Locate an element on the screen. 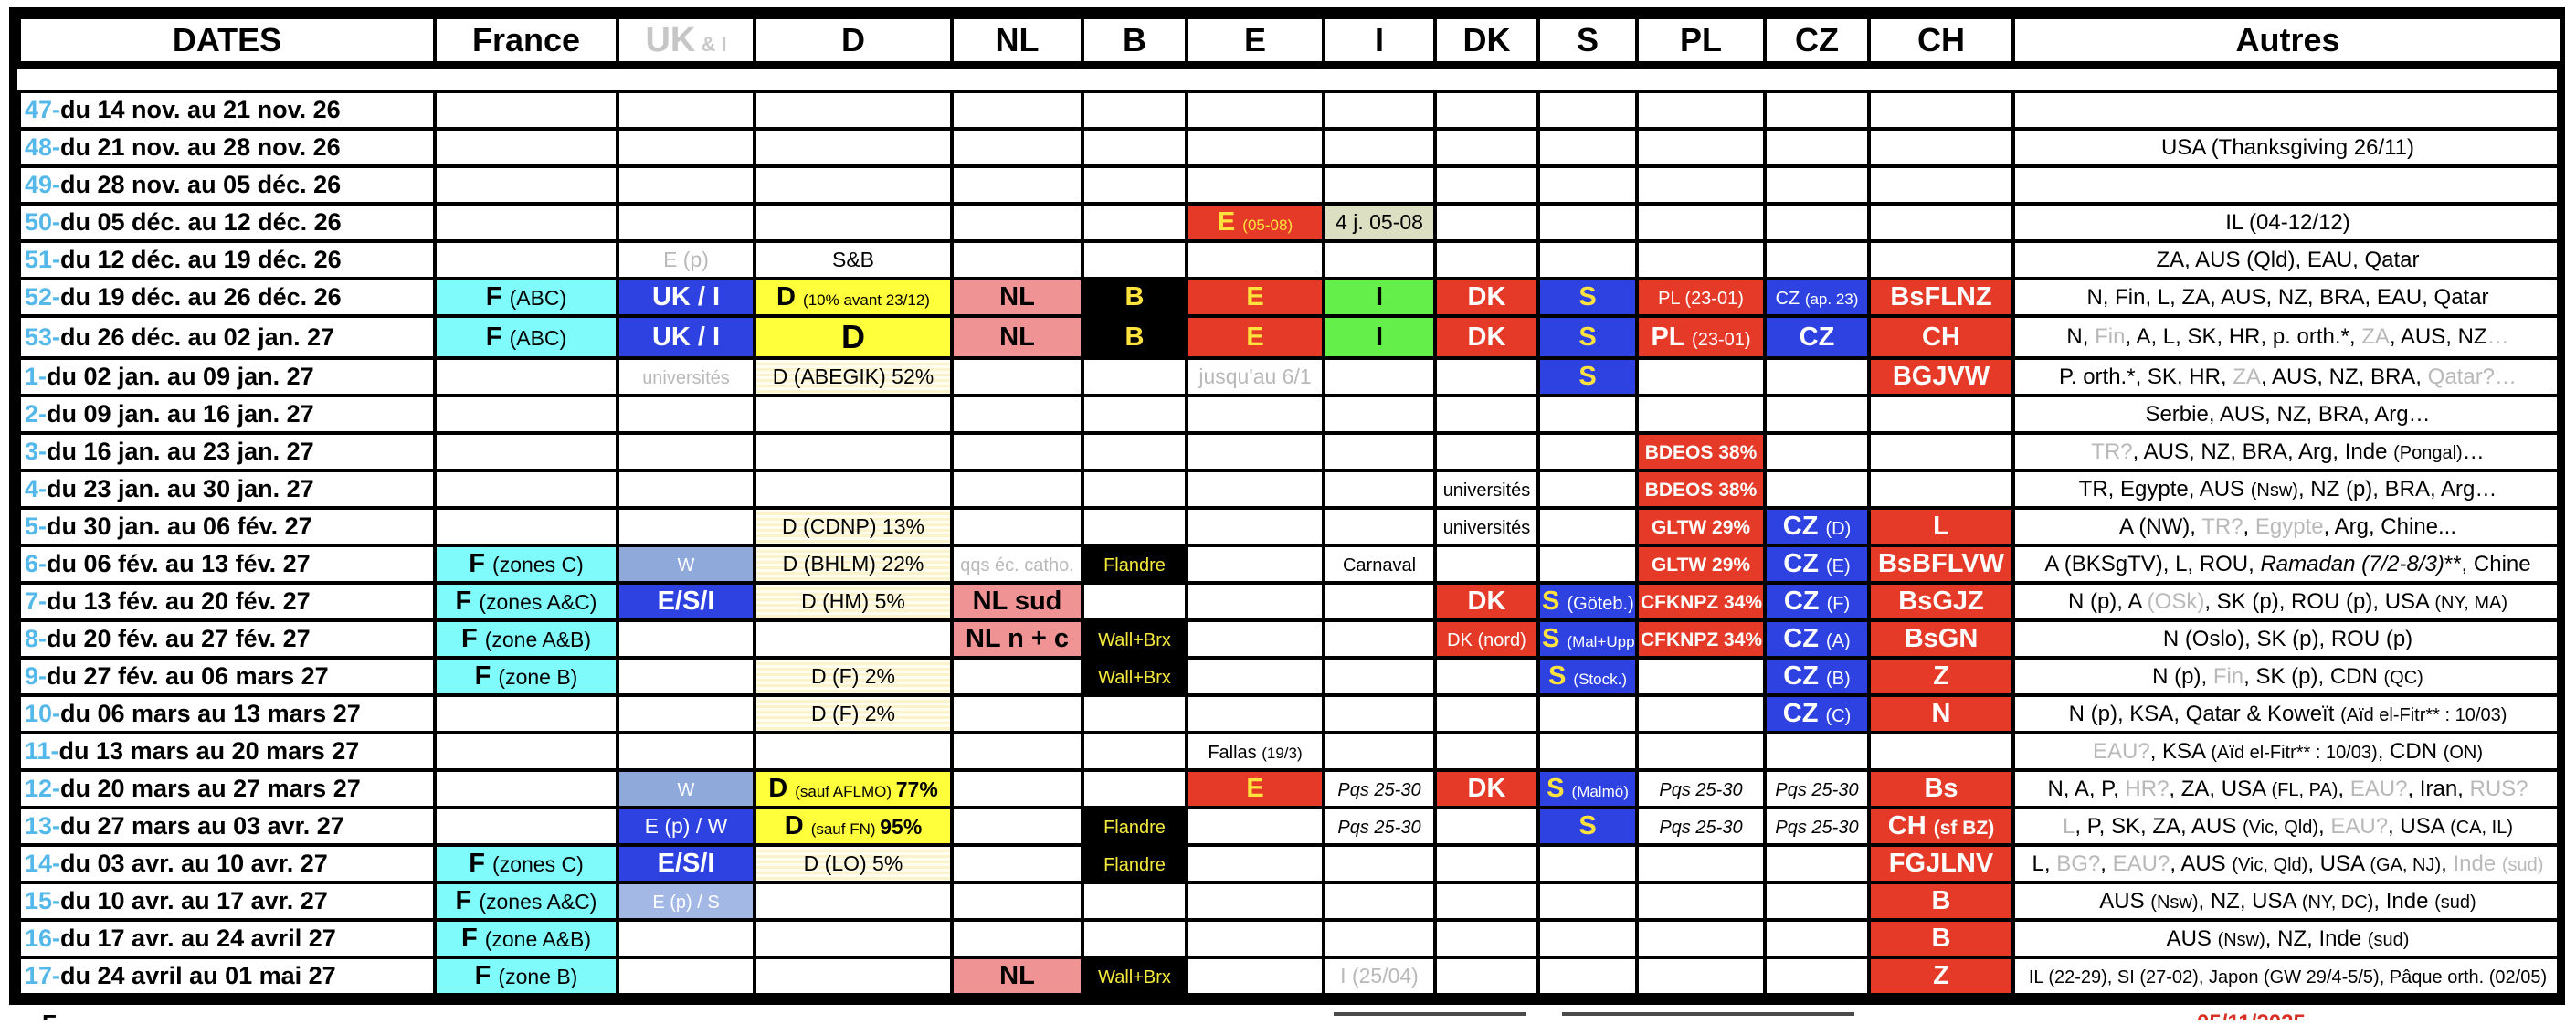 The image size is (2576, 1025). text-segment: , AUS is located at coordinates (2201, 863).